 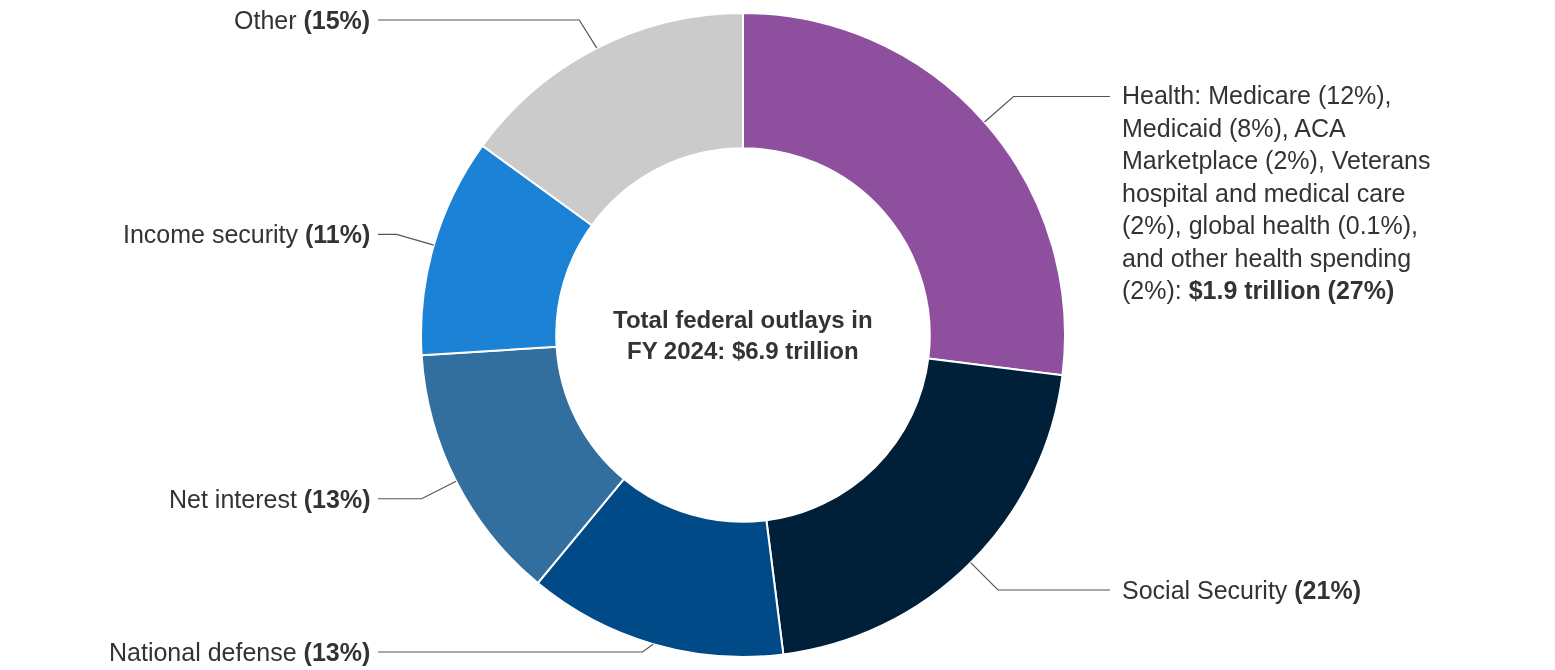 I want to click on slice-label: Income security, so click(x=211, y=234).